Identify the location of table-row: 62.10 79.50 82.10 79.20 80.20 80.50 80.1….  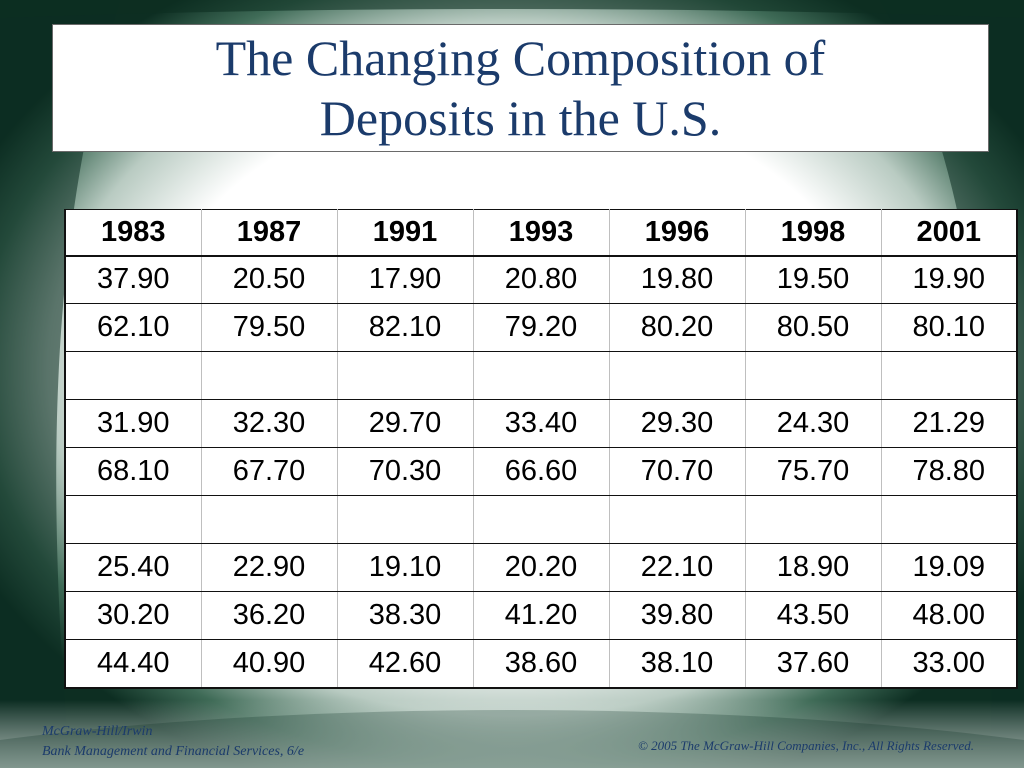
(541, 327).